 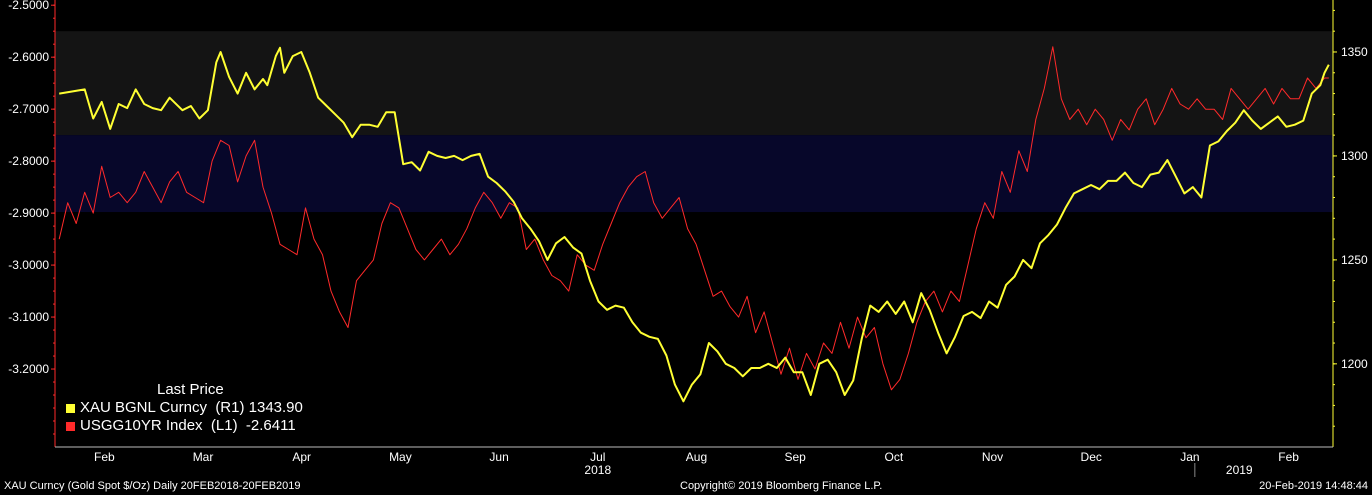 What do you see at coordinates (28, 57) in the screenshot?
I see `left-tick-label: -2.6000` at bounding box center [28, 57].